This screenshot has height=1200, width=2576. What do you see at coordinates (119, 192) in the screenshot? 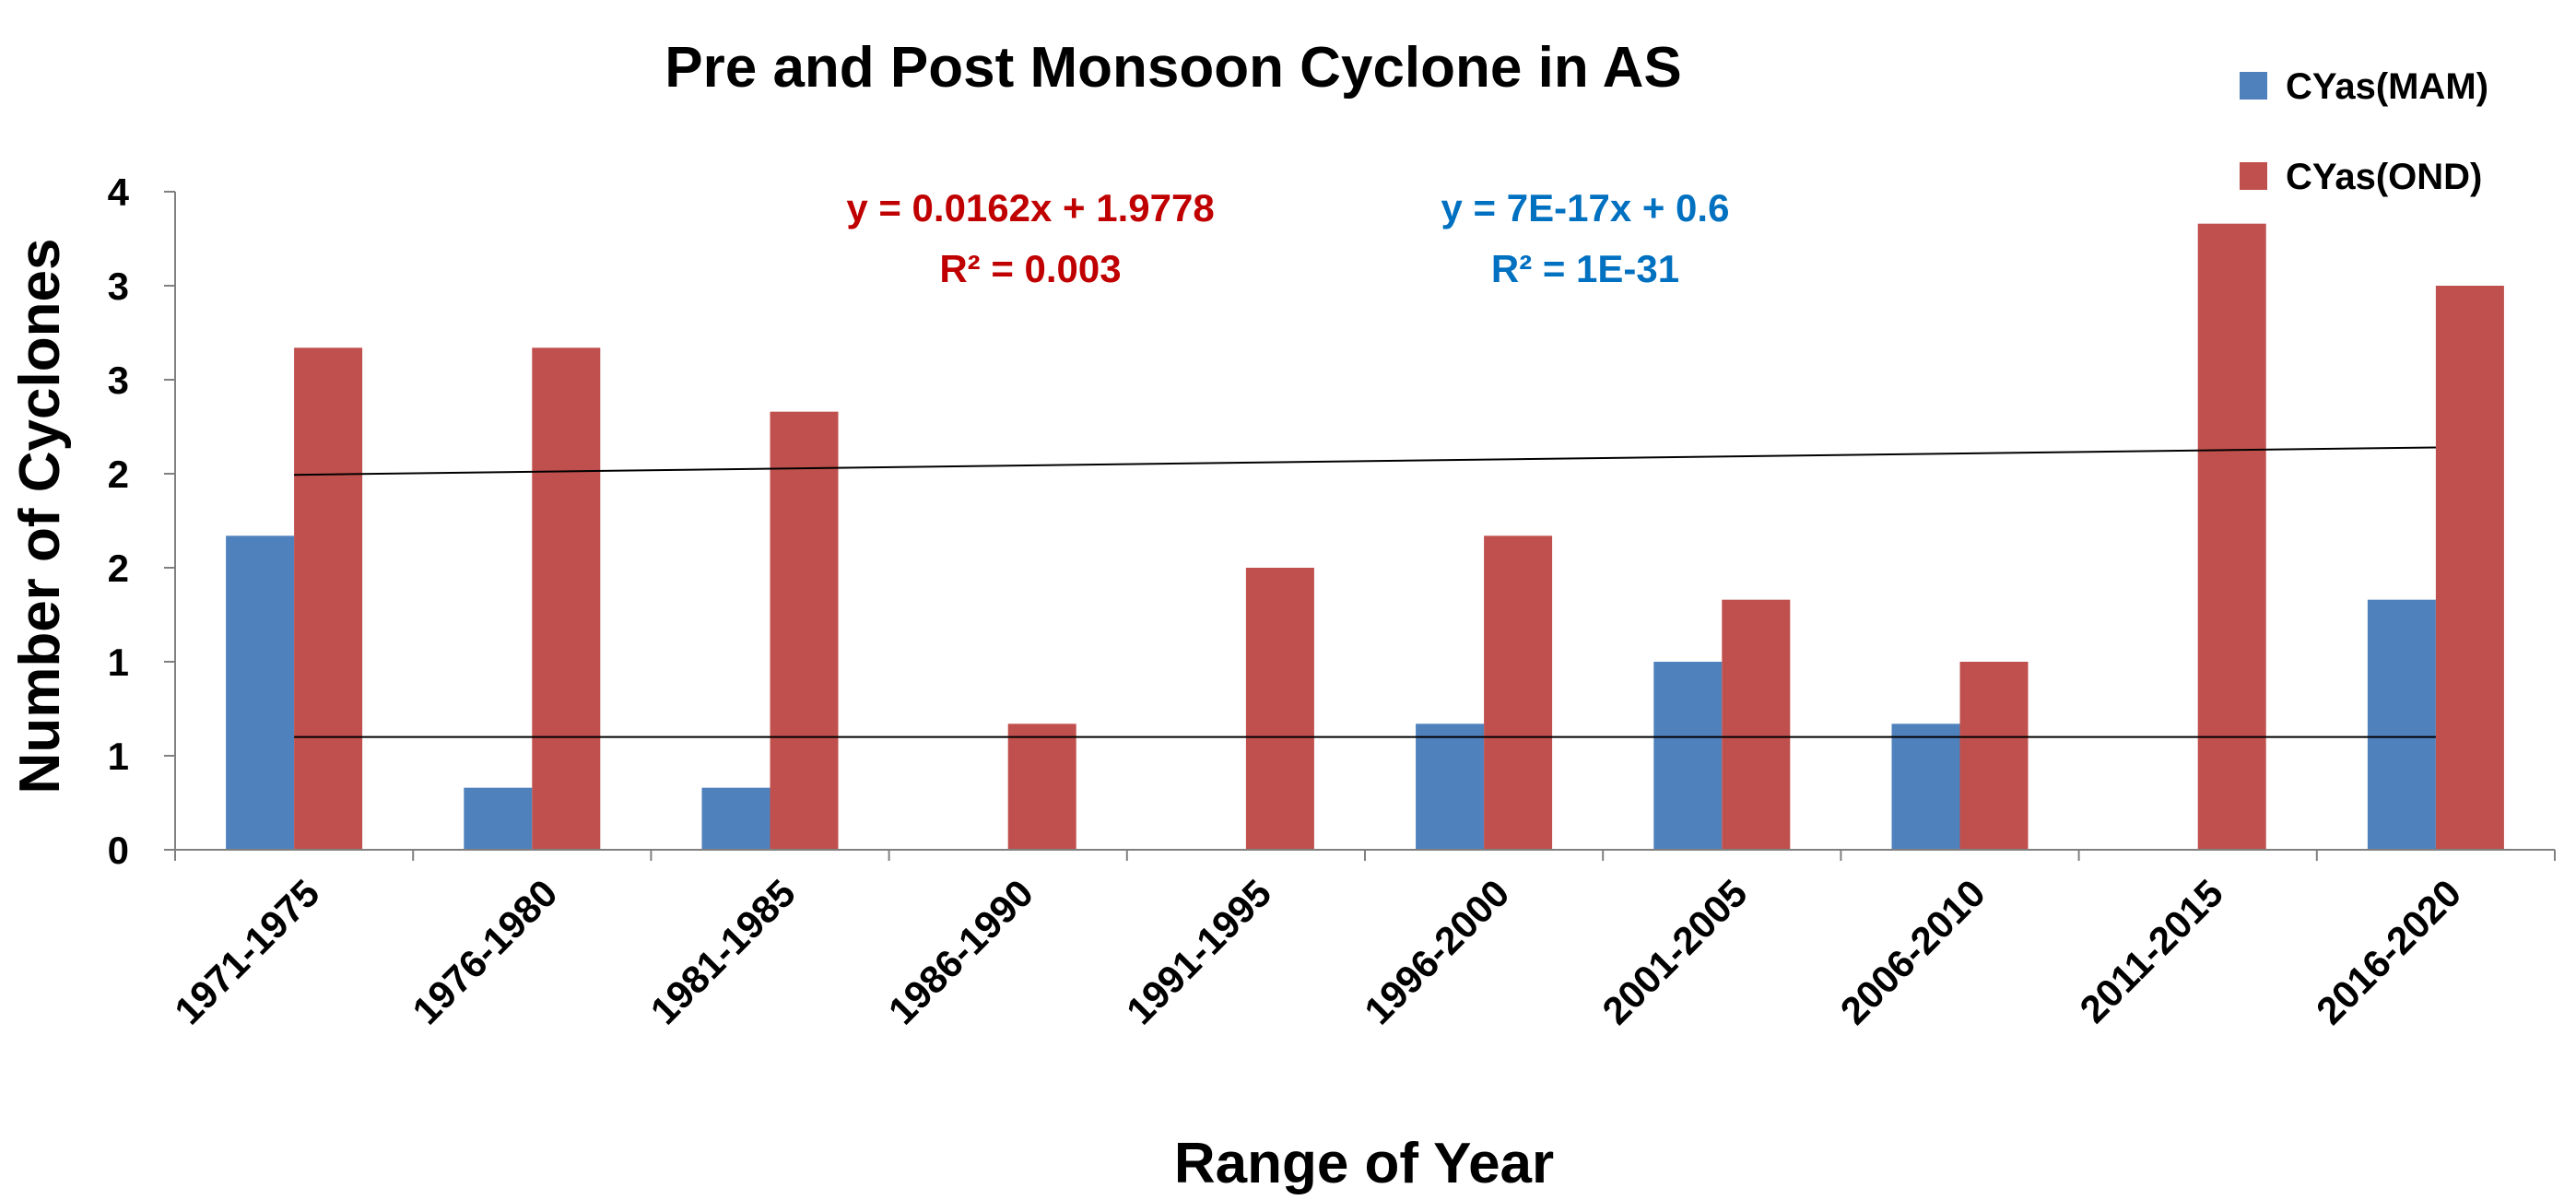
I see `y-tick-label: 4` at bounding box center [119, 192].